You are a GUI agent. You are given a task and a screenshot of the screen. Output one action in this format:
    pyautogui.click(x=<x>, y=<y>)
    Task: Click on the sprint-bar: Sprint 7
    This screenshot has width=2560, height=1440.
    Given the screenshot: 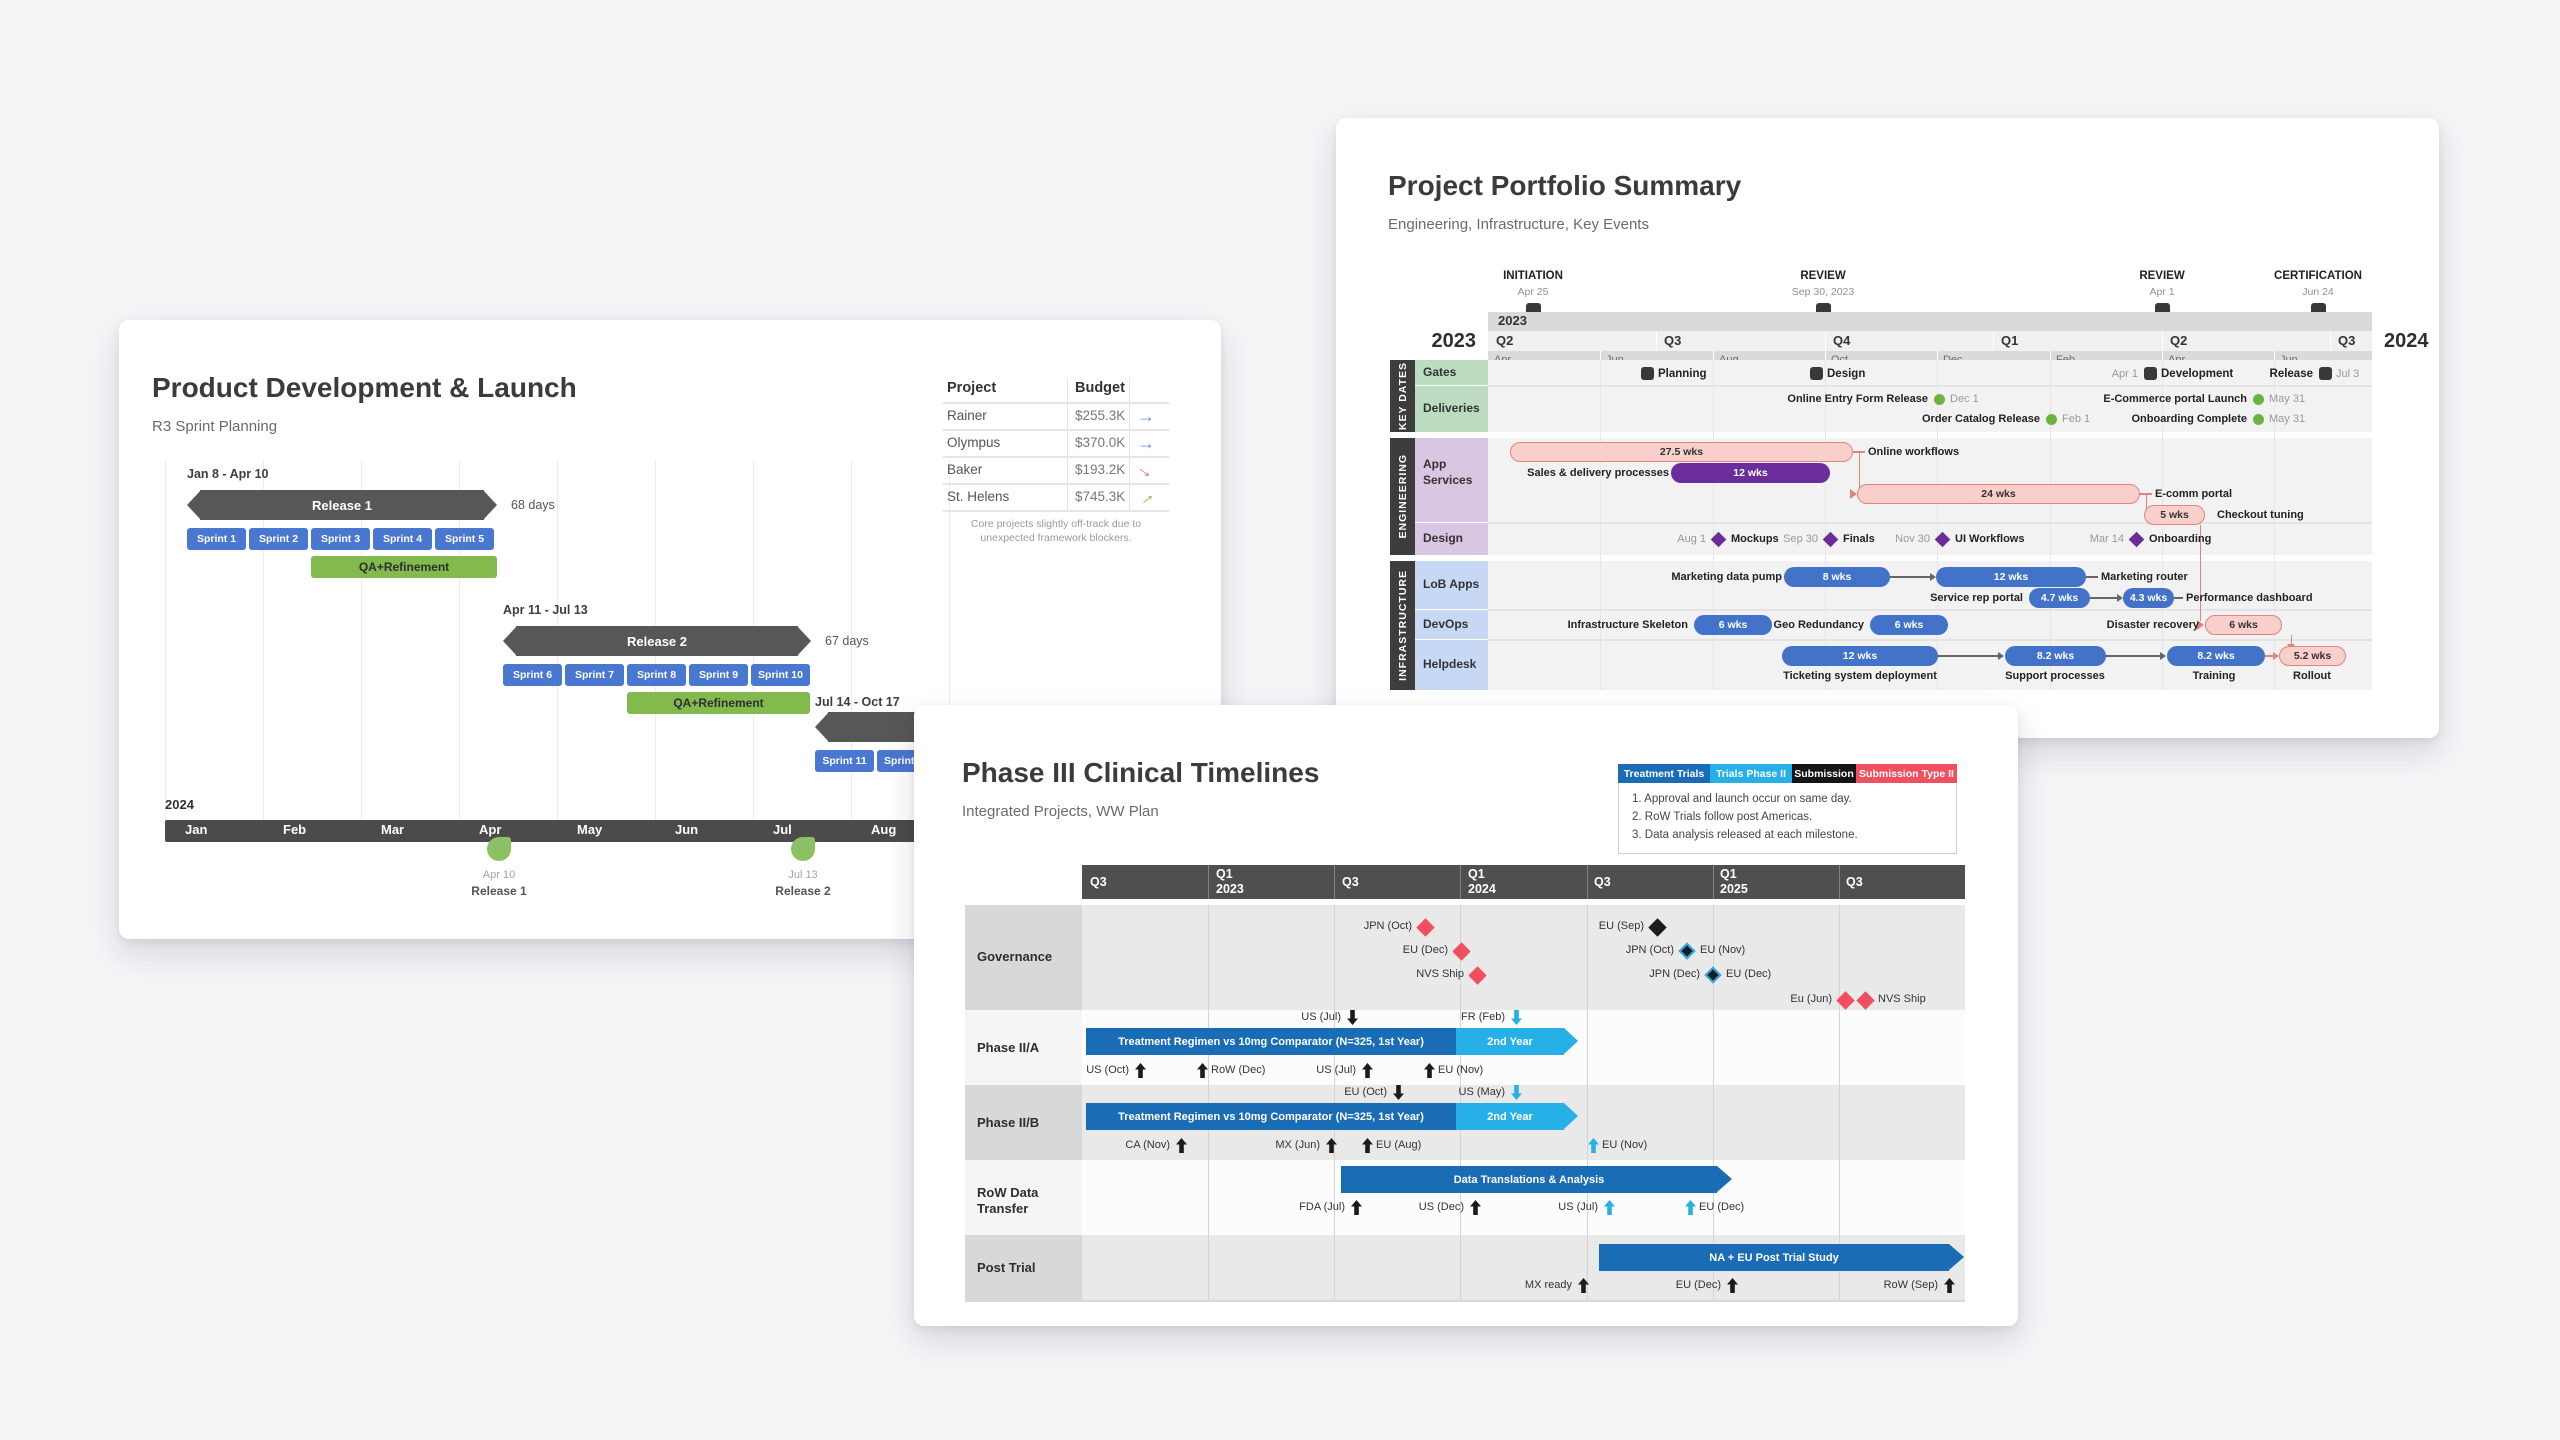 What is the action you would take?
    pyautogui.click(x=594, y=675)
    